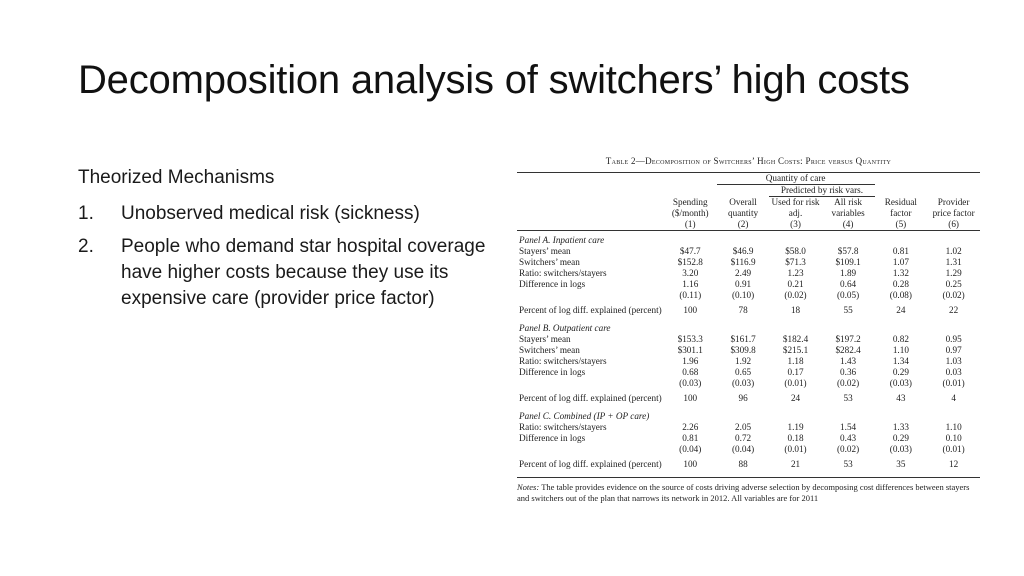  Describe the element at coordinates (690, 372) in the screenshot. I see `table-cell: 0.68` at that location.